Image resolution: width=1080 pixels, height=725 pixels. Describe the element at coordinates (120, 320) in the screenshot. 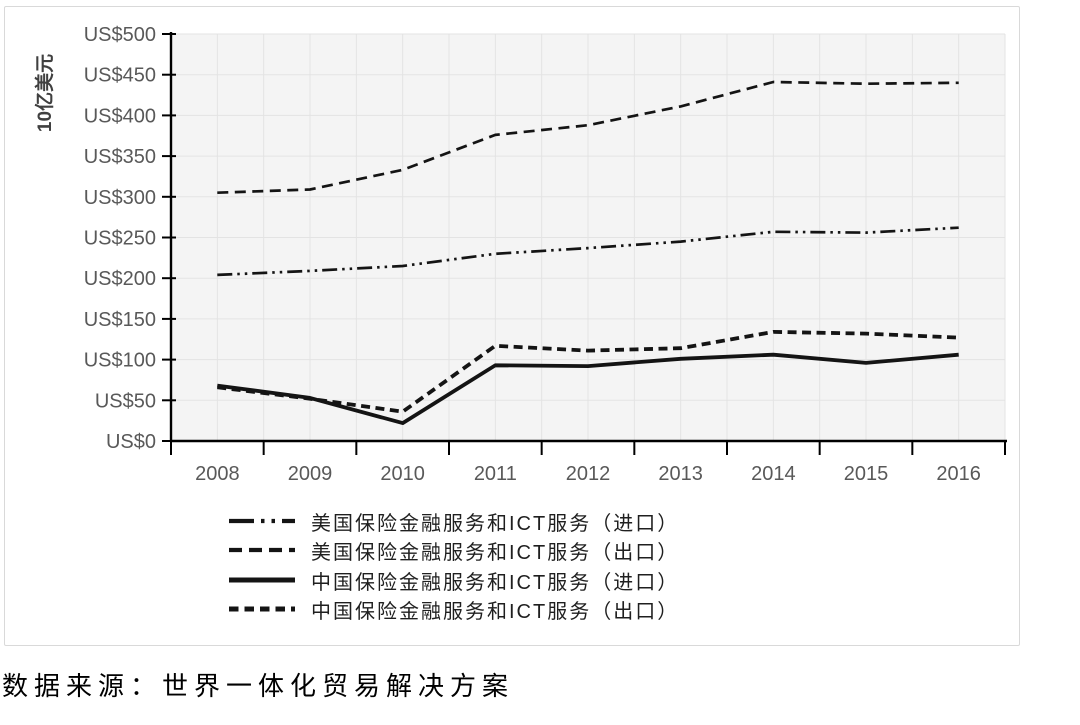

I see `y-tick-label: US$150` at that location.